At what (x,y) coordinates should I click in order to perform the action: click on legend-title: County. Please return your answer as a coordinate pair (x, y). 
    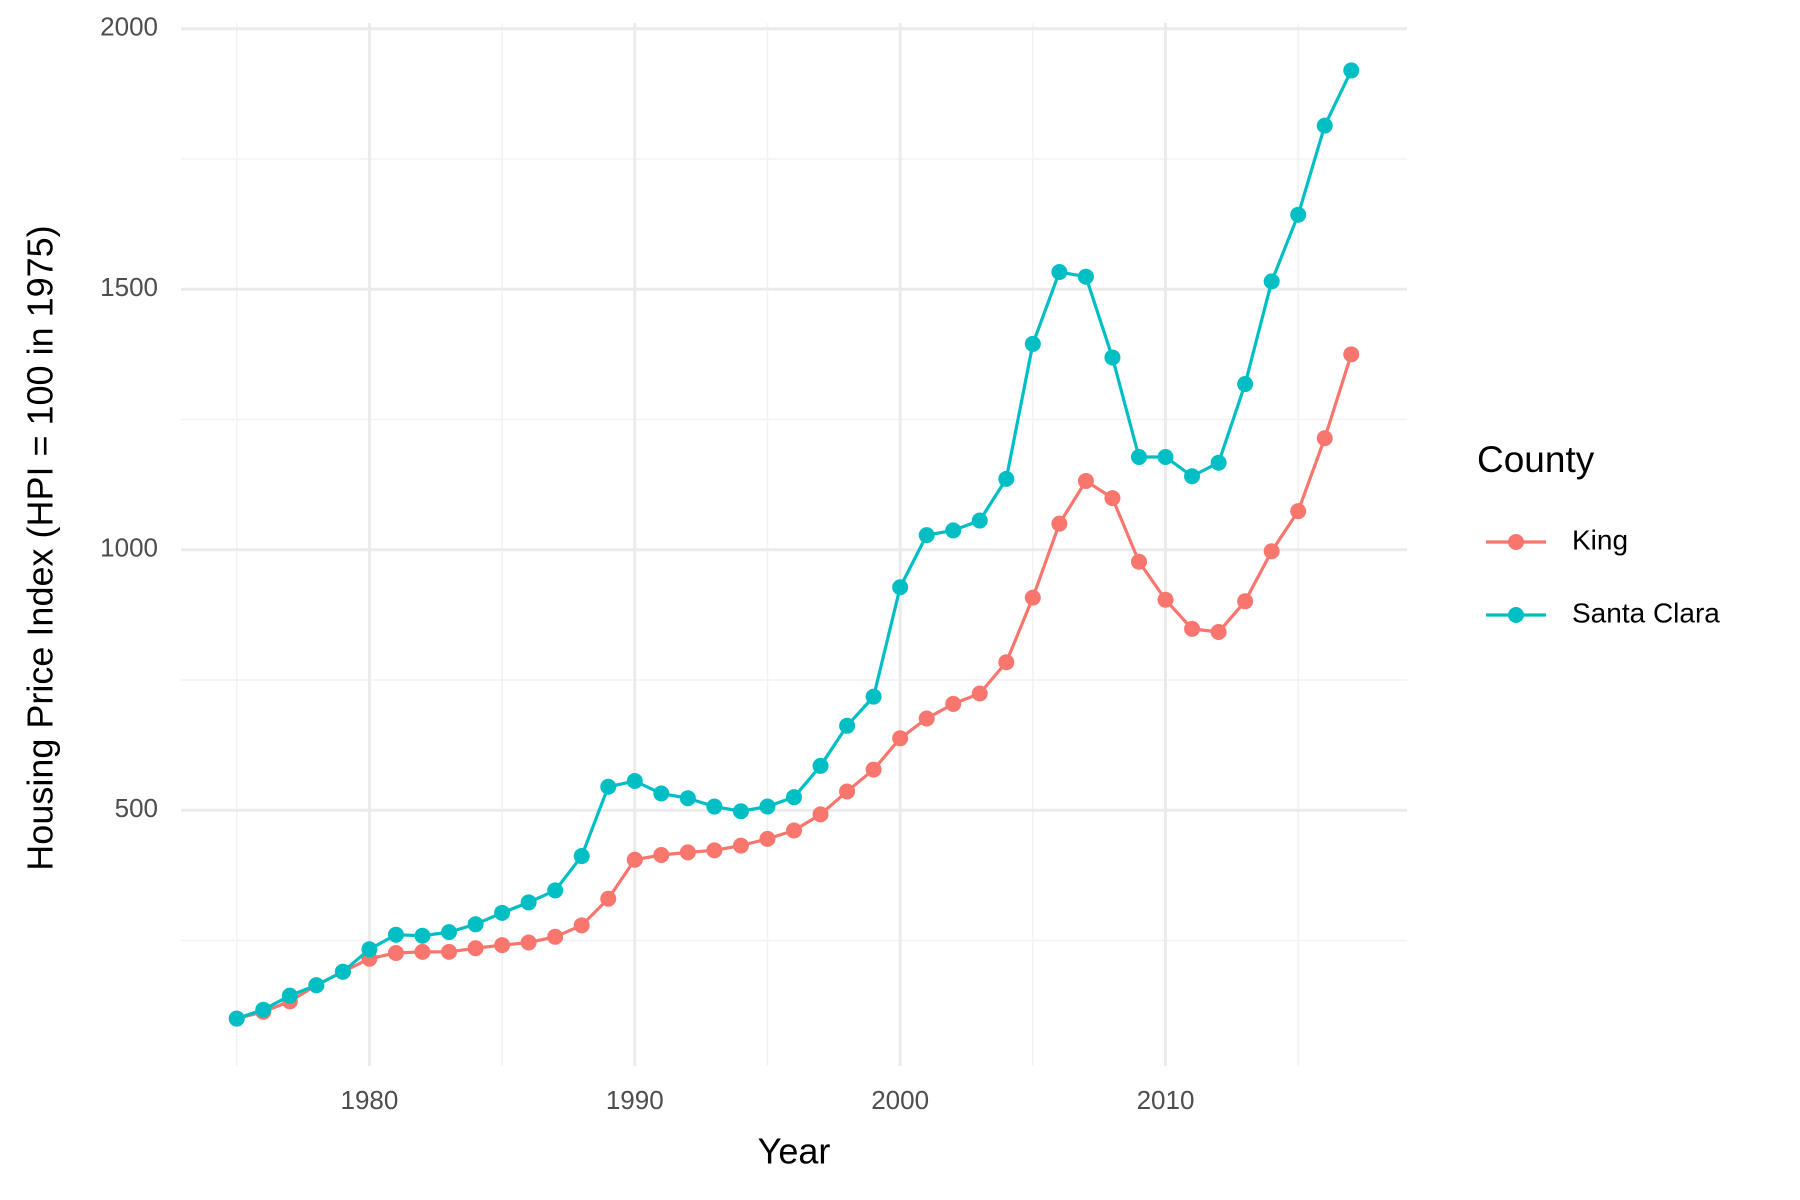
    Looking at the image, I should click on (1536, 459).